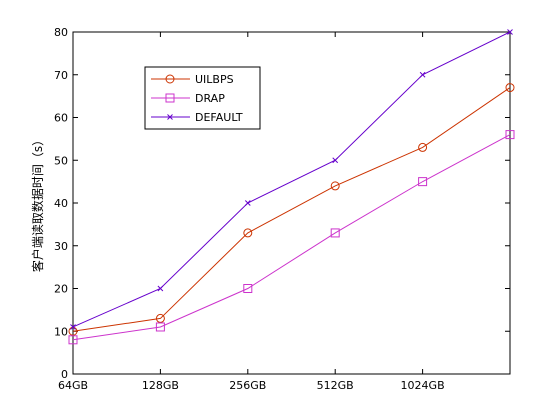 The height and width of the screenshot is (420, 560). I want to click on y-tick-label: 40, so click(61, 203).